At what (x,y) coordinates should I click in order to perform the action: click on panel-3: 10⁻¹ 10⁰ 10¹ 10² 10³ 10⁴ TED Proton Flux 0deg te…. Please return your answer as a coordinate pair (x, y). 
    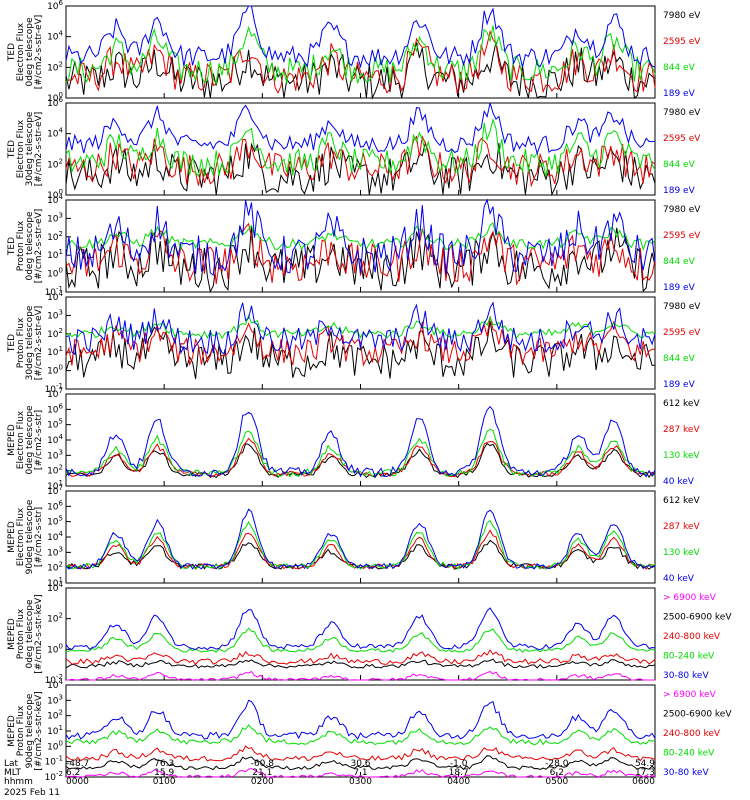
    Looking at the image, I should click on (354, 245).